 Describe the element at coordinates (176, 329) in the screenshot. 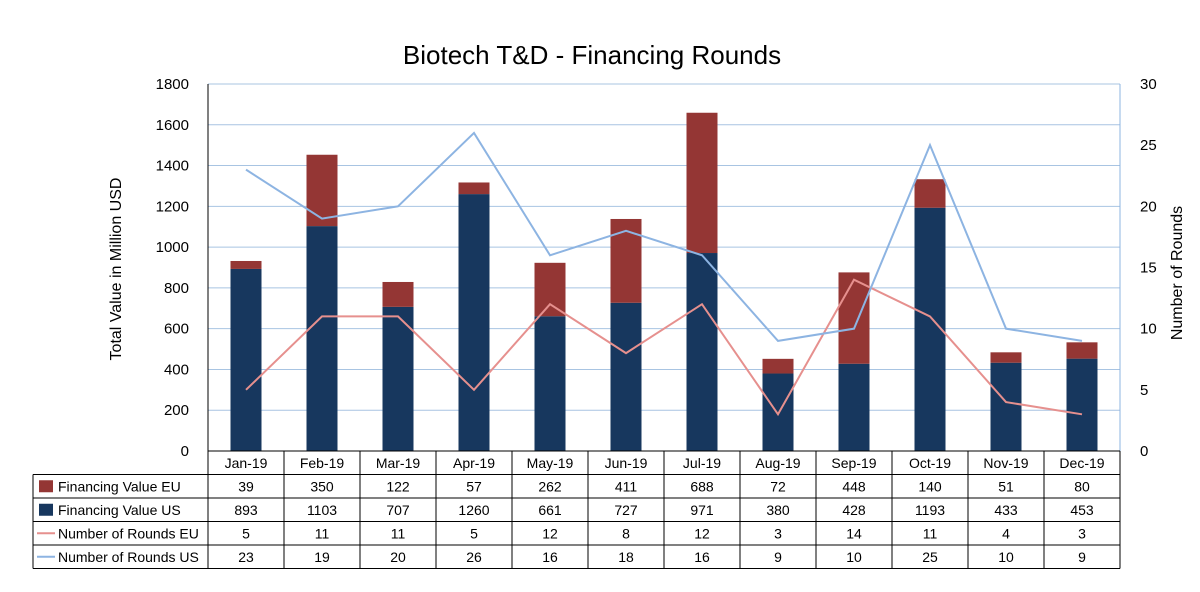

I see `y-tick-label: 600` at that location.